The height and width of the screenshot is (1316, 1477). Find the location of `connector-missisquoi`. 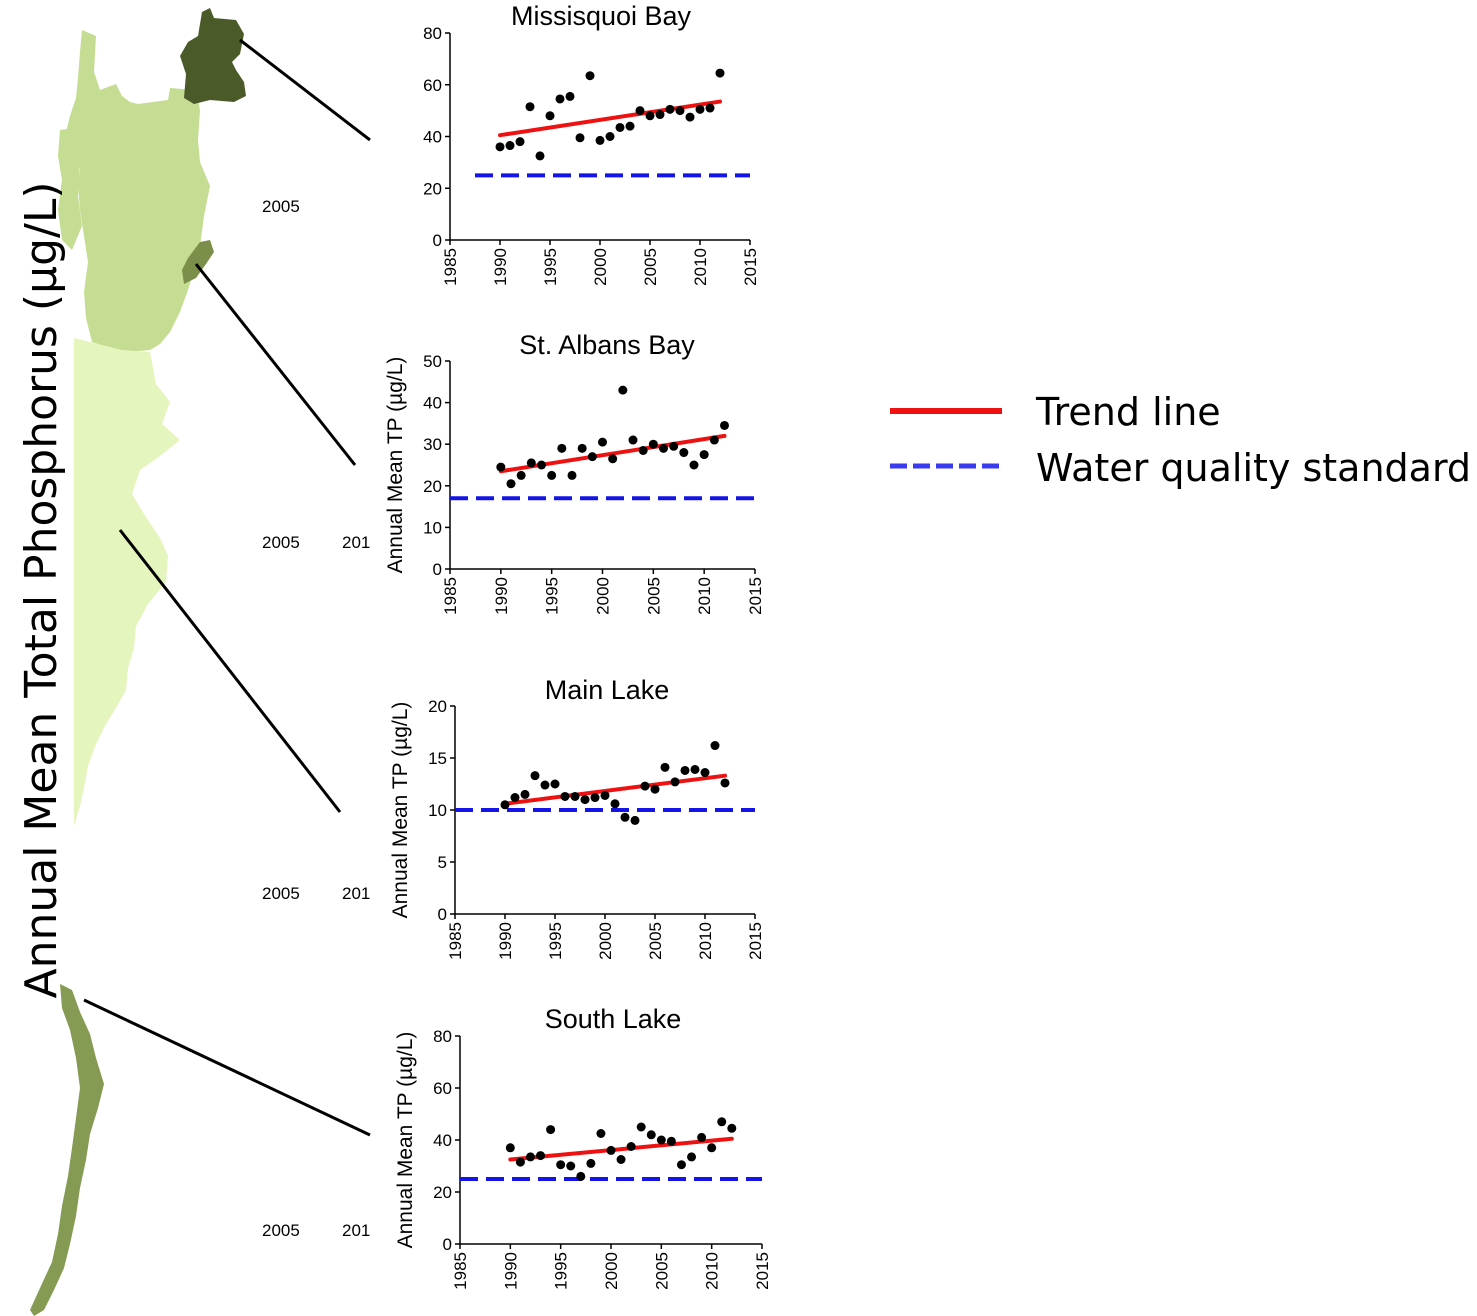

connector-missisquoi is located at coordinates (305, 90).